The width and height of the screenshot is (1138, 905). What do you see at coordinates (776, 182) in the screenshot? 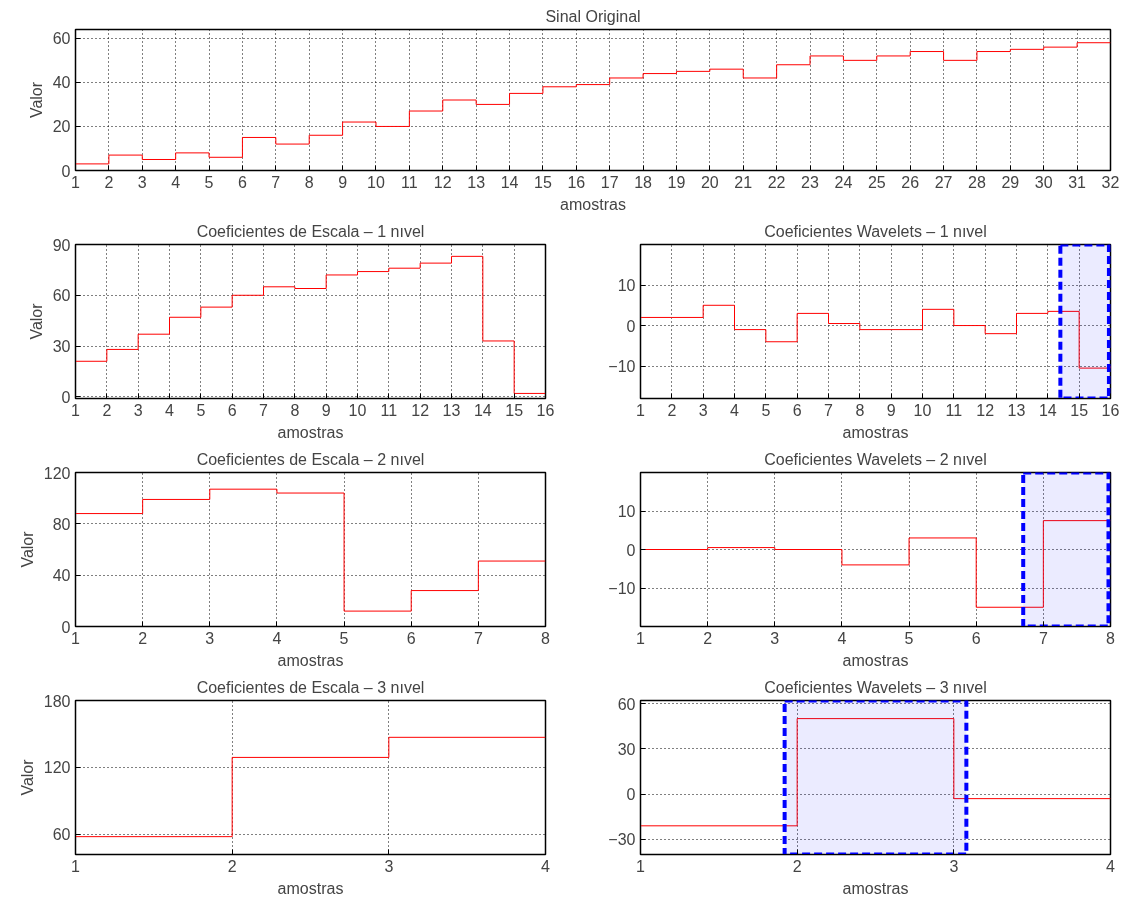
I see `x-tick-label: 22` at bounding box center [776, 182].